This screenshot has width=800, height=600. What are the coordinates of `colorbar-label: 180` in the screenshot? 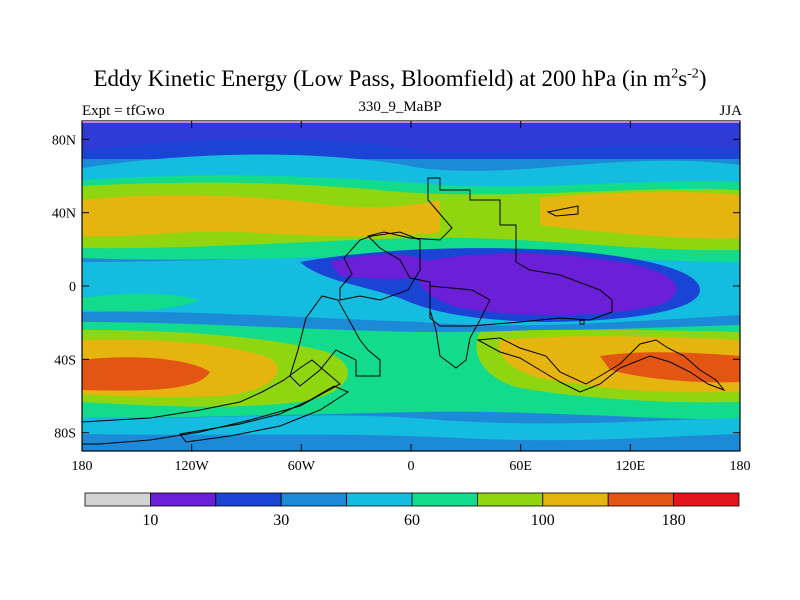 It's located at (674, 520).